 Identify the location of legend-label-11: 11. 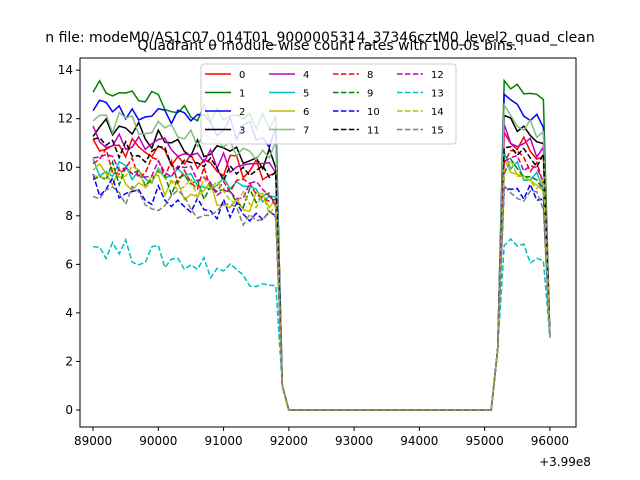
(373, 131).